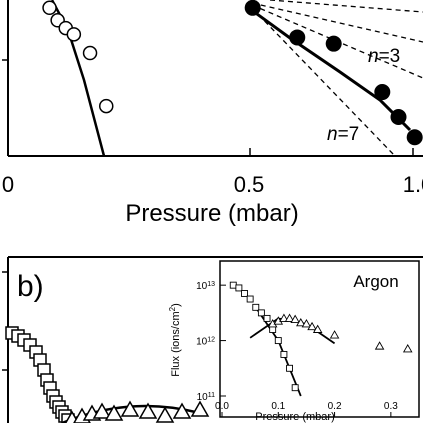 The width and height of the screenshot is (423, 423). Describe the element at coordinates (335, 406) in the screenshot. I see `inset-x-tick-label: 0.2` at that location.